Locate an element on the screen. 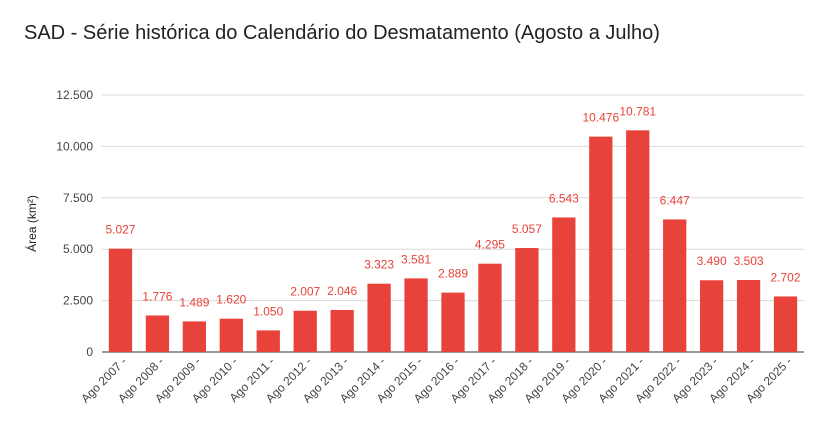 The height and width of the screenshot is (432, 829). data-label: 5.057 is located at coordinates (527, 229).